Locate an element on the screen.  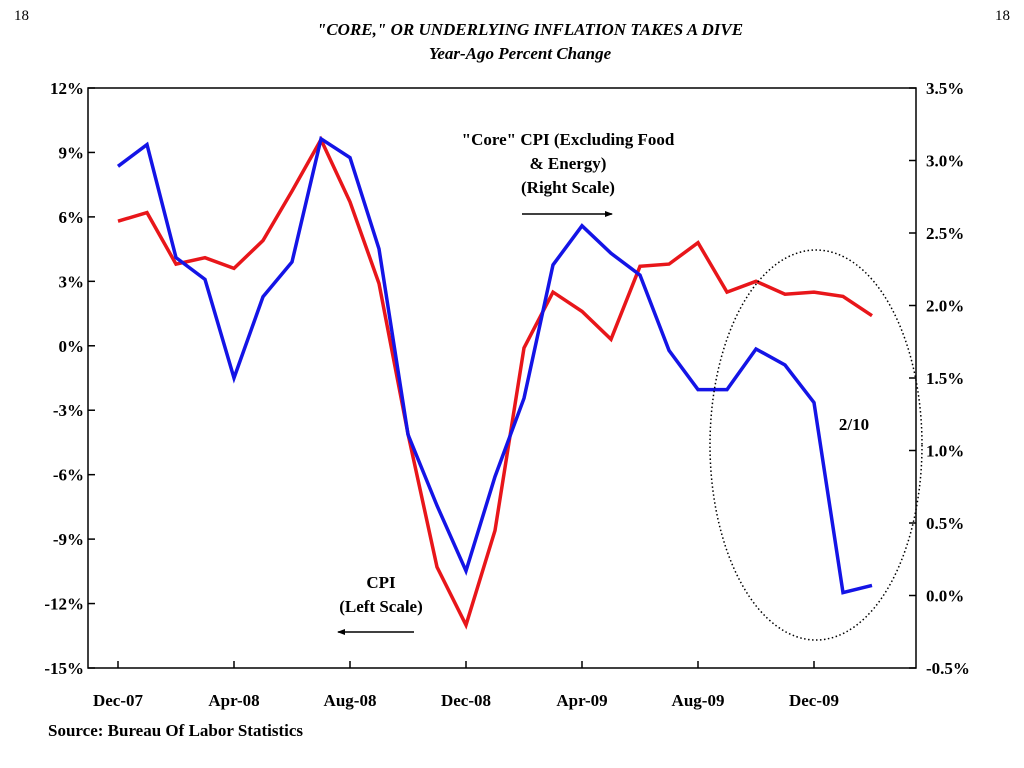
right-tick-label: 3.5% is located at coordinates (945, 88).